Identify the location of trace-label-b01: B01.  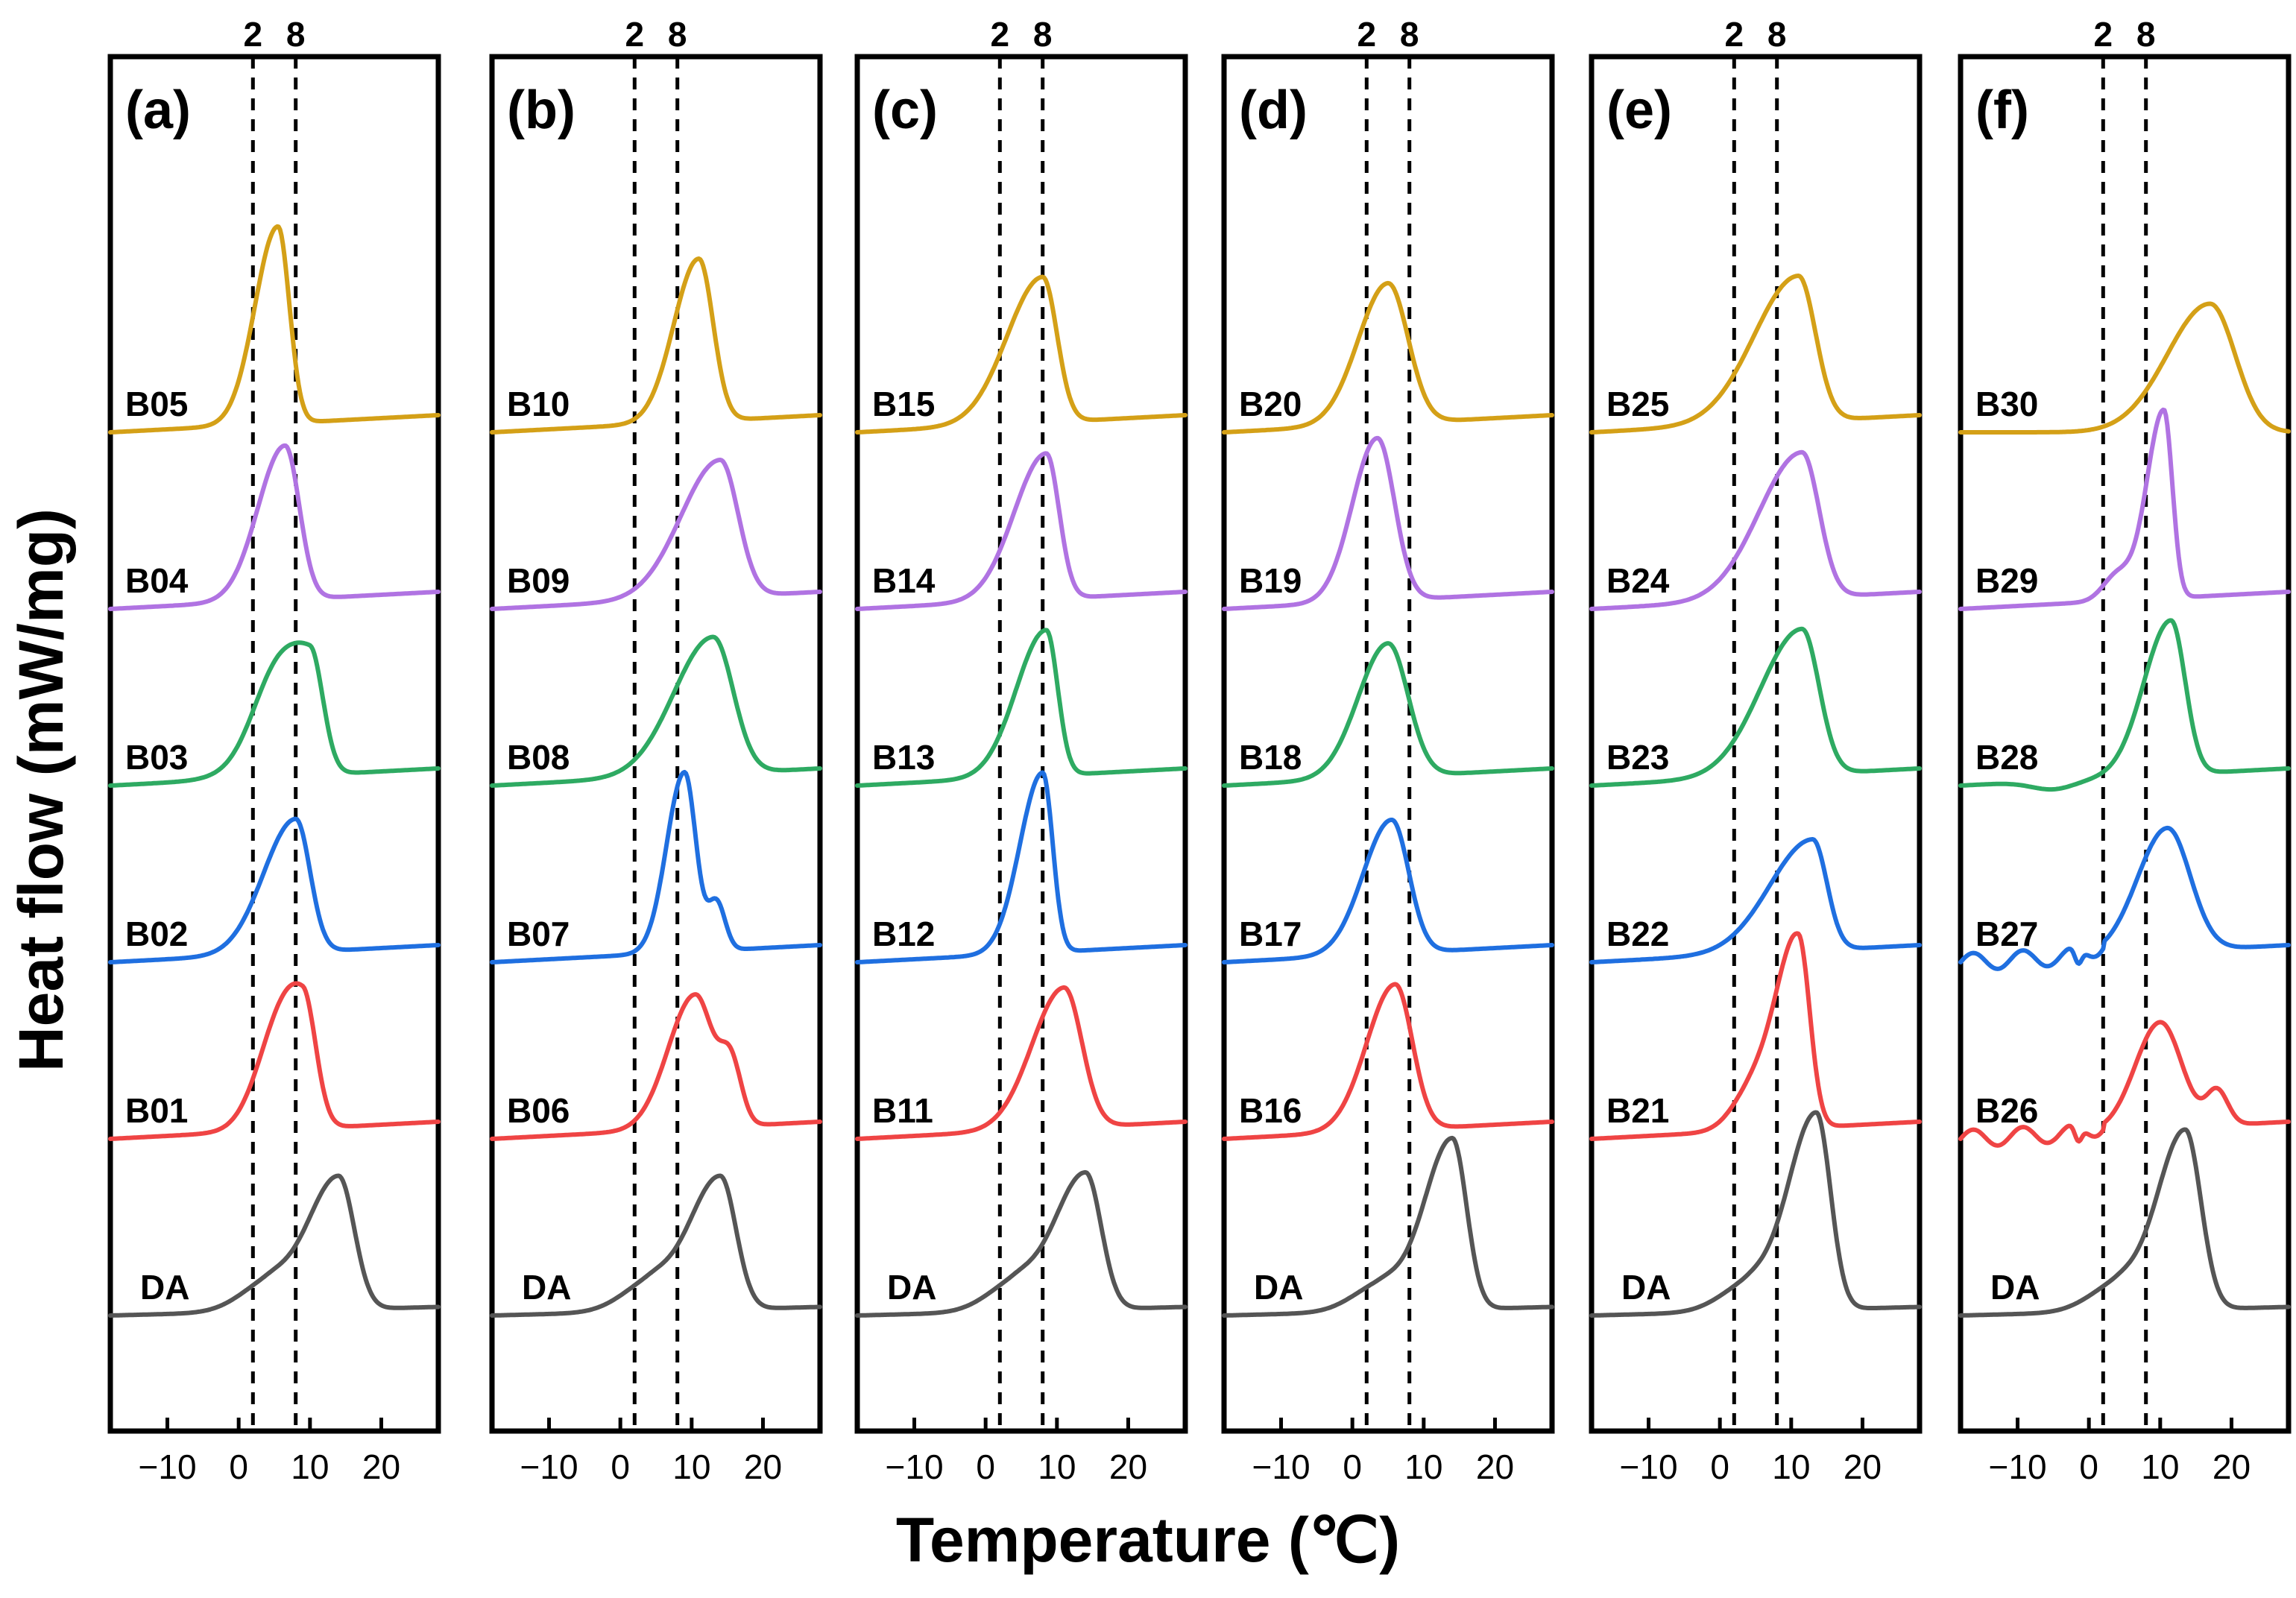
(156, 1111).